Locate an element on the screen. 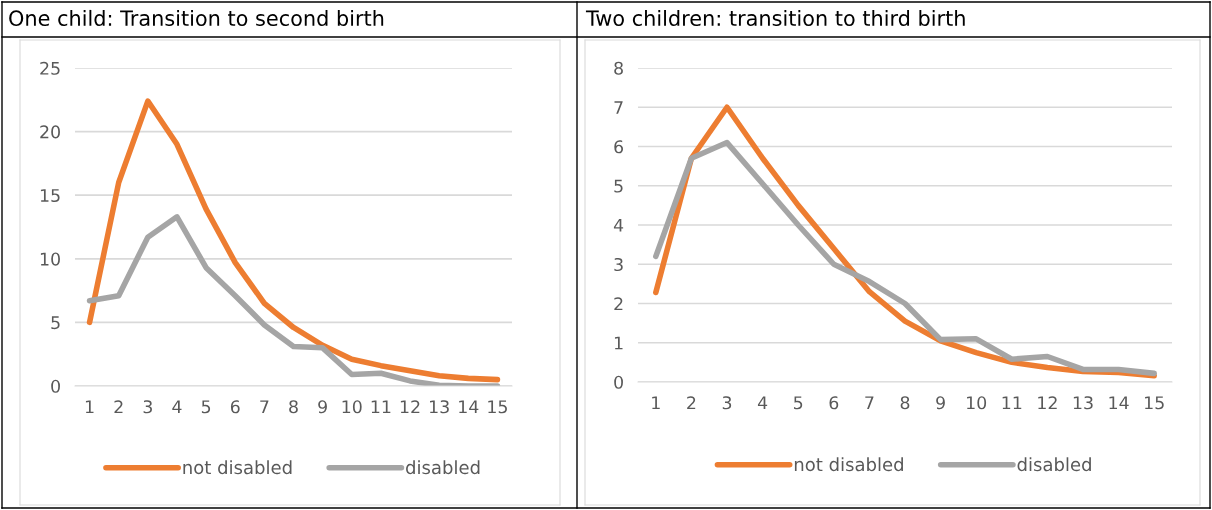  chart-title: One child: Transition to second birth is located at coordinates (196, 18).